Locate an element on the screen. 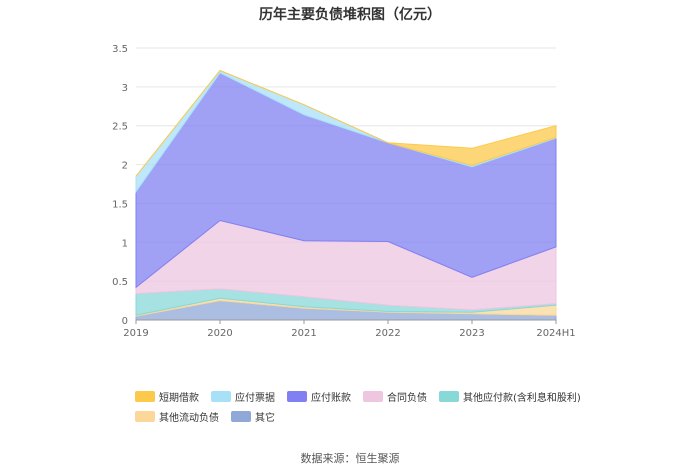  y-tick-label: 1.5 is located at coordinates (120, 204).